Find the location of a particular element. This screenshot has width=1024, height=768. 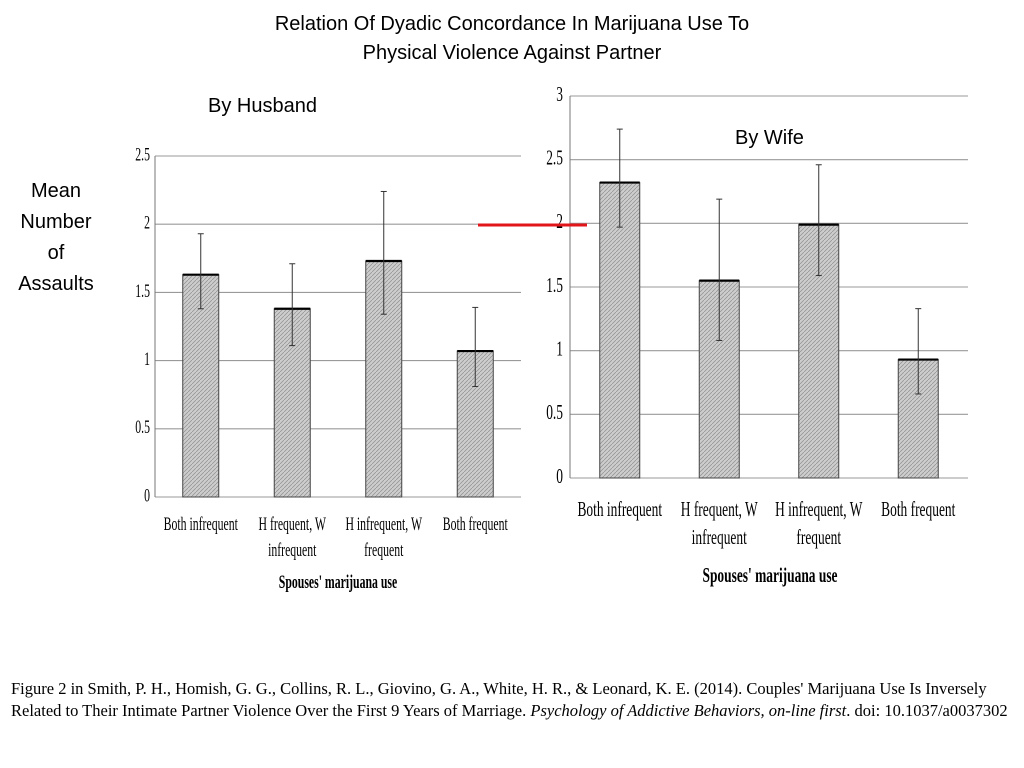

y-label-line: Assaults is located at coordinates (56, 284).